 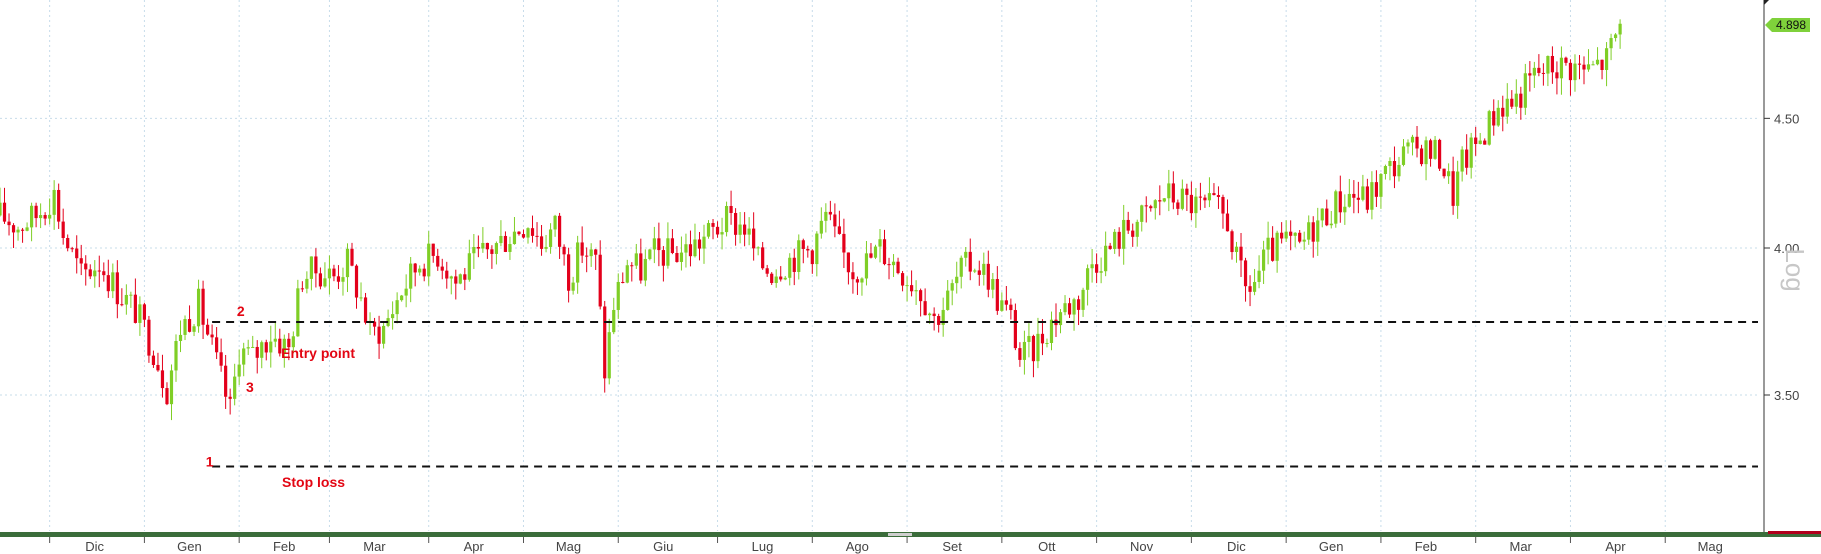 What do you see at coordinates (210, 461) in the screenshot?
I see `annotation-label: 1` at bounding box center [210, 461].